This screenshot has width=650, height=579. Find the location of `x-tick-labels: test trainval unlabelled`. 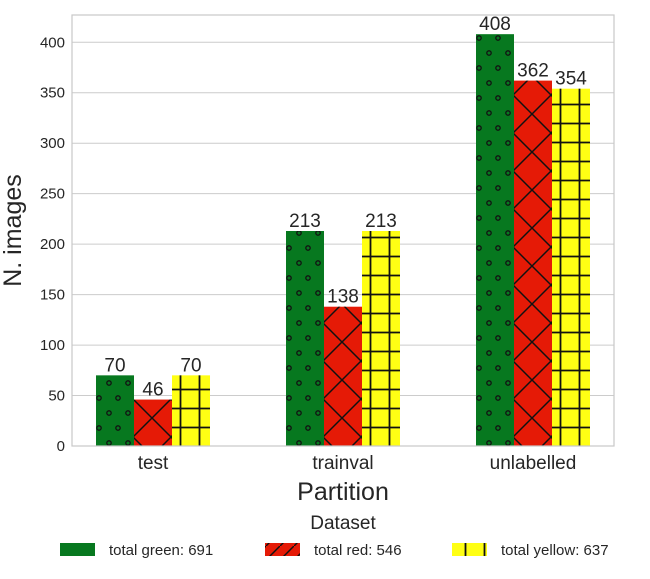

x-tick-labels: test trainval unlabelled is located at coordinates (357, 463).